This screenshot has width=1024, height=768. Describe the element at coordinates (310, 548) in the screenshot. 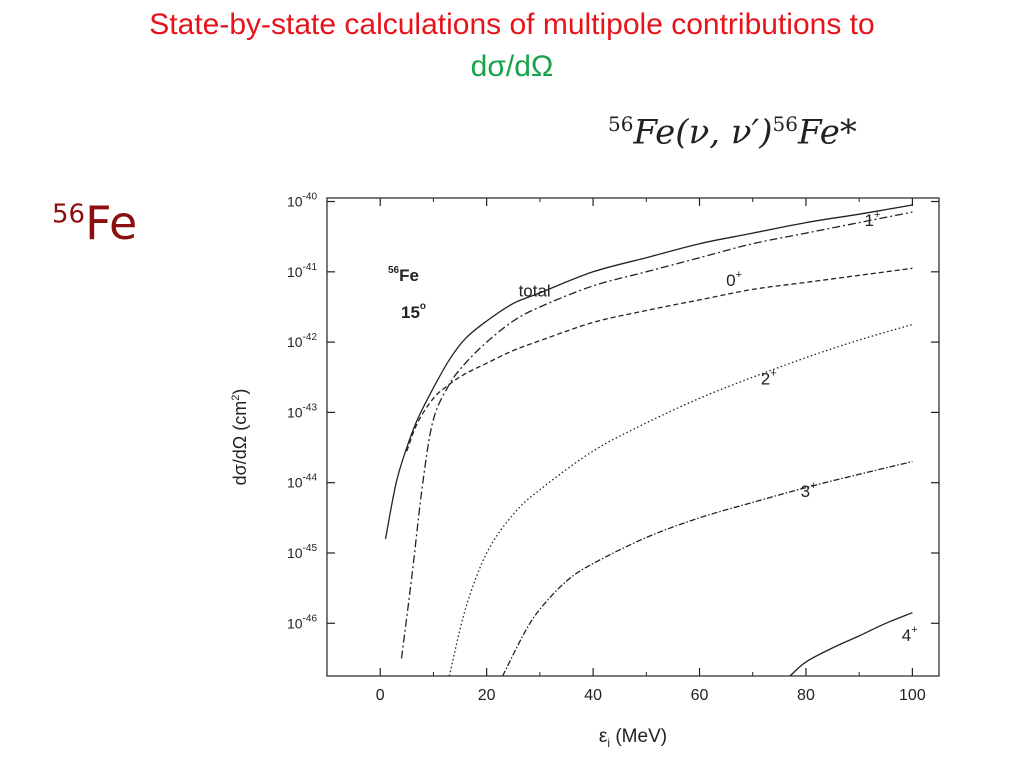

I see `y-tick-exponent: -45` at that location.